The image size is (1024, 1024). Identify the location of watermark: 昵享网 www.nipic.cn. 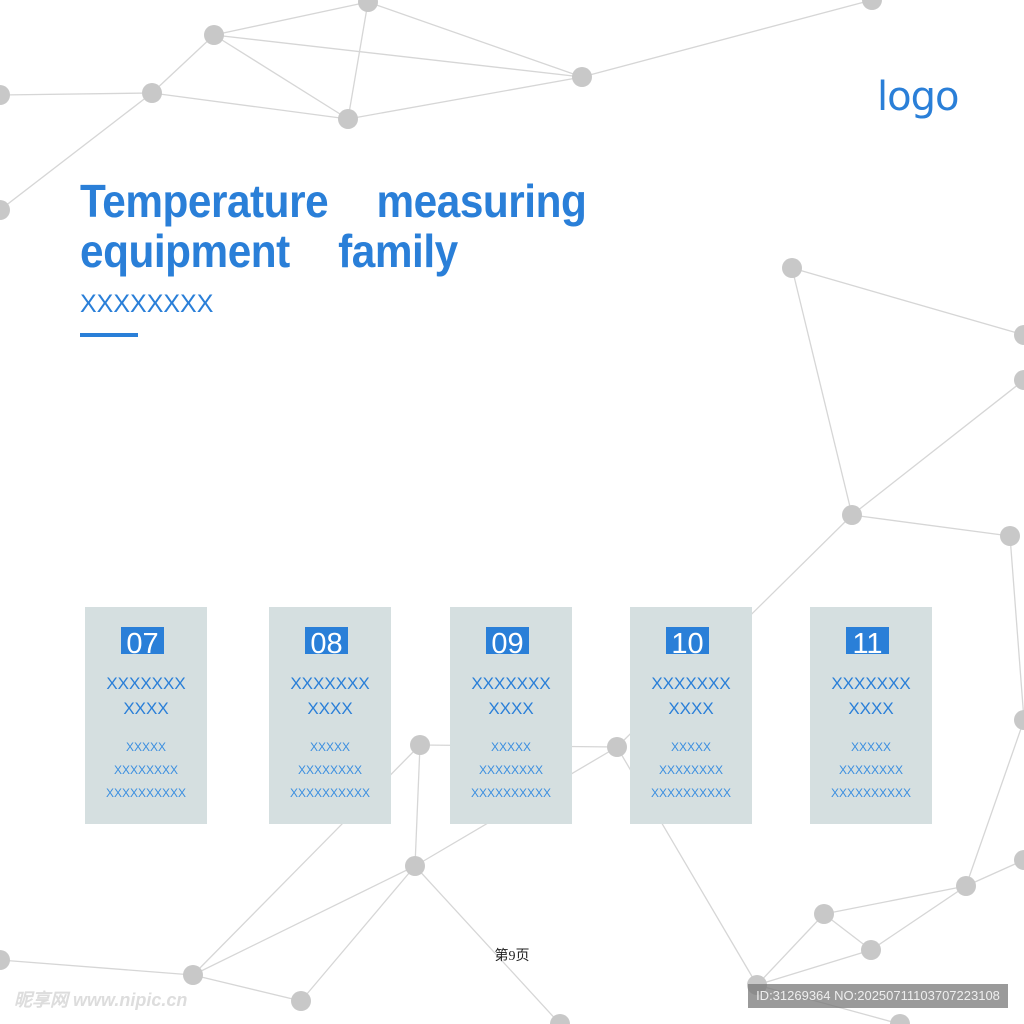
(101, 1000).